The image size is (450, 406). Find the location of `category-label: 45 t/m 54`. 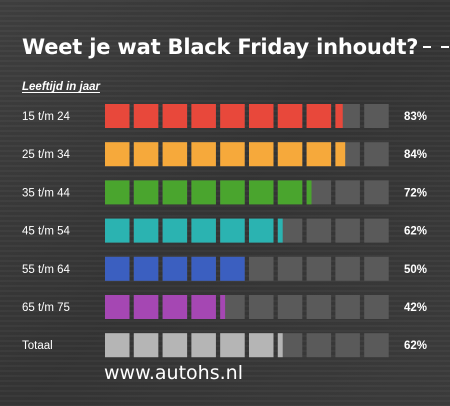

category-label: 45 t/m 54 is located at coordinates (46, 232).